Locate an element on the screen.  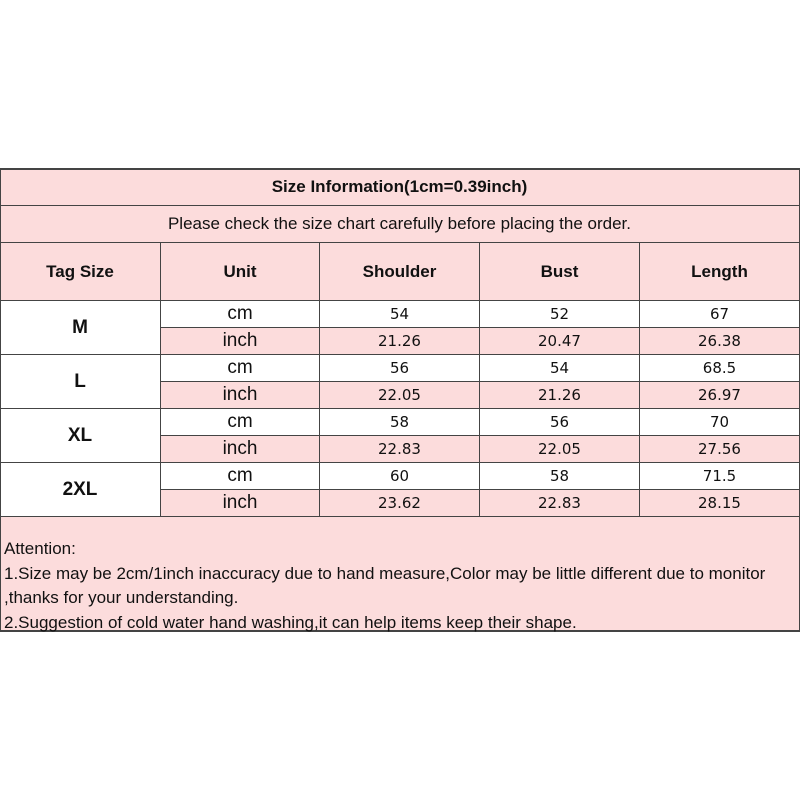
size-label: L is located at coordinates (80, 382).